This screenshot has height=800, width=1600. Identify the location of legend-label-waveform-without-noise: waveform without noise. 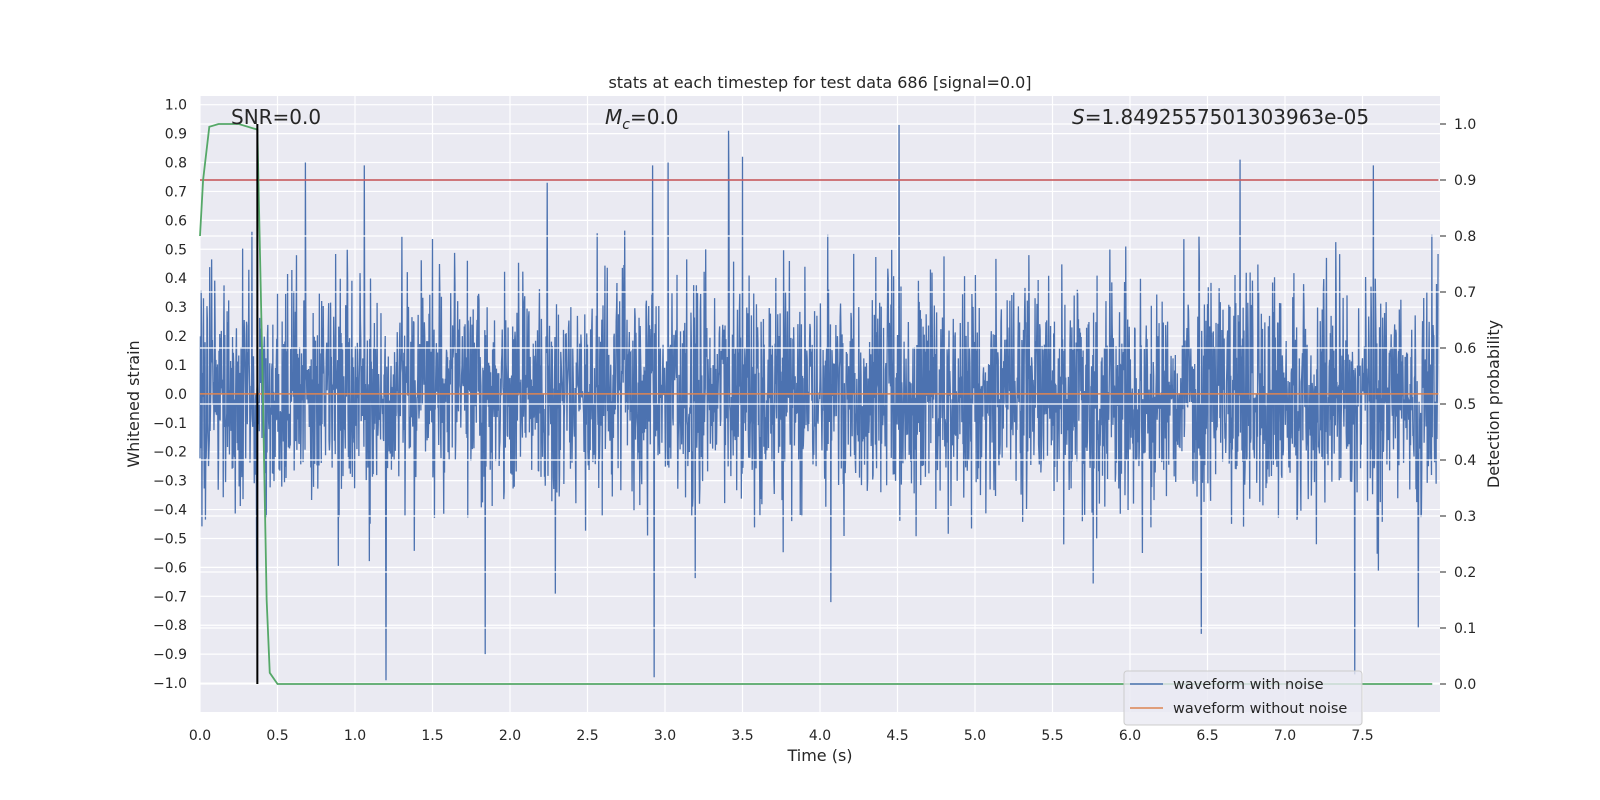
(1260, 709).